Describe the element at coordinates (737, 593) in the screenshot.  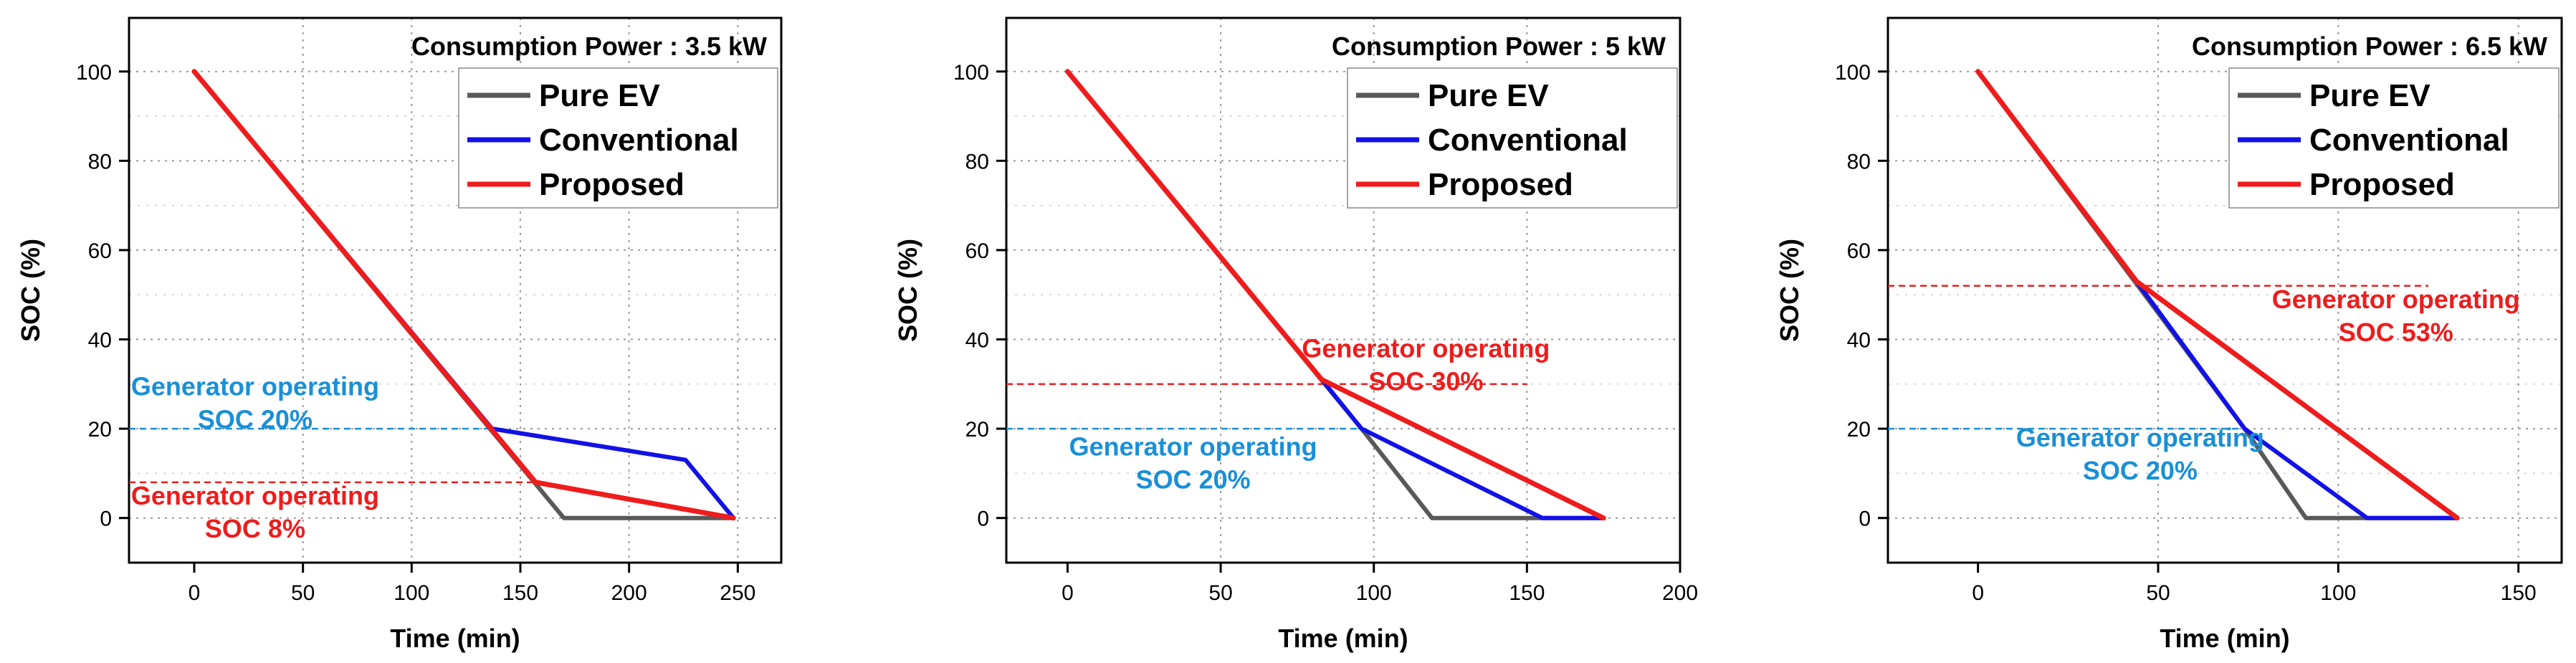
I see `x-tick-label: 250` at that location.